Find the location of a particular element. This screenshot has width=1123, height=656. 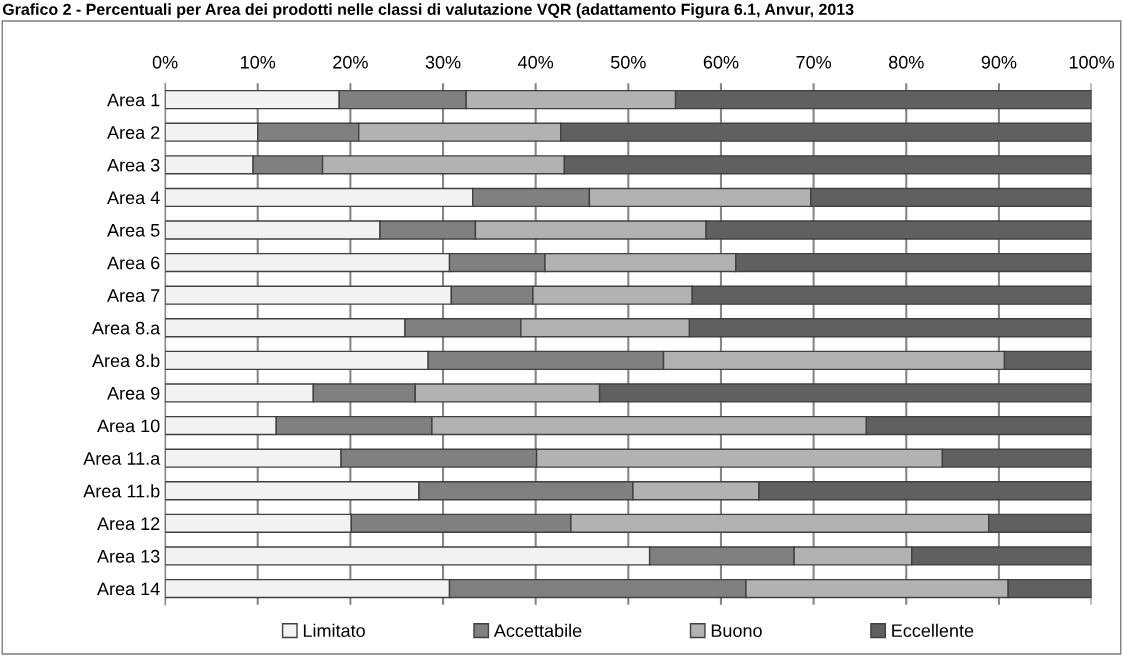

y-tick-label: Area 11.b is located at coordinates (121, 491).